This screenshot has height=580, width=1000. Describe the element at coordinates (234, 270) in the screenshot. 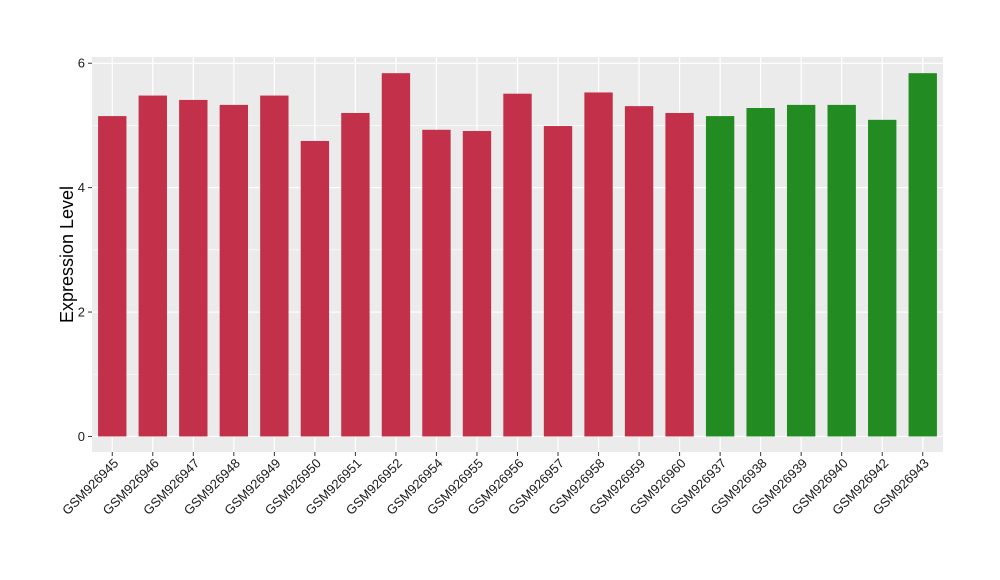

I see `bar-GSM926948` at that location.